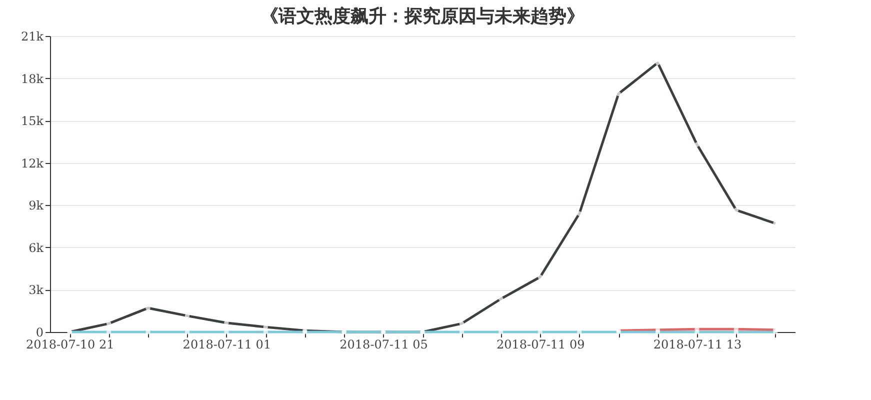 The height and width of the screenshot is (400, 871). I want to click on x-tick-label: 2018-07-11 05, so click(384, 345).